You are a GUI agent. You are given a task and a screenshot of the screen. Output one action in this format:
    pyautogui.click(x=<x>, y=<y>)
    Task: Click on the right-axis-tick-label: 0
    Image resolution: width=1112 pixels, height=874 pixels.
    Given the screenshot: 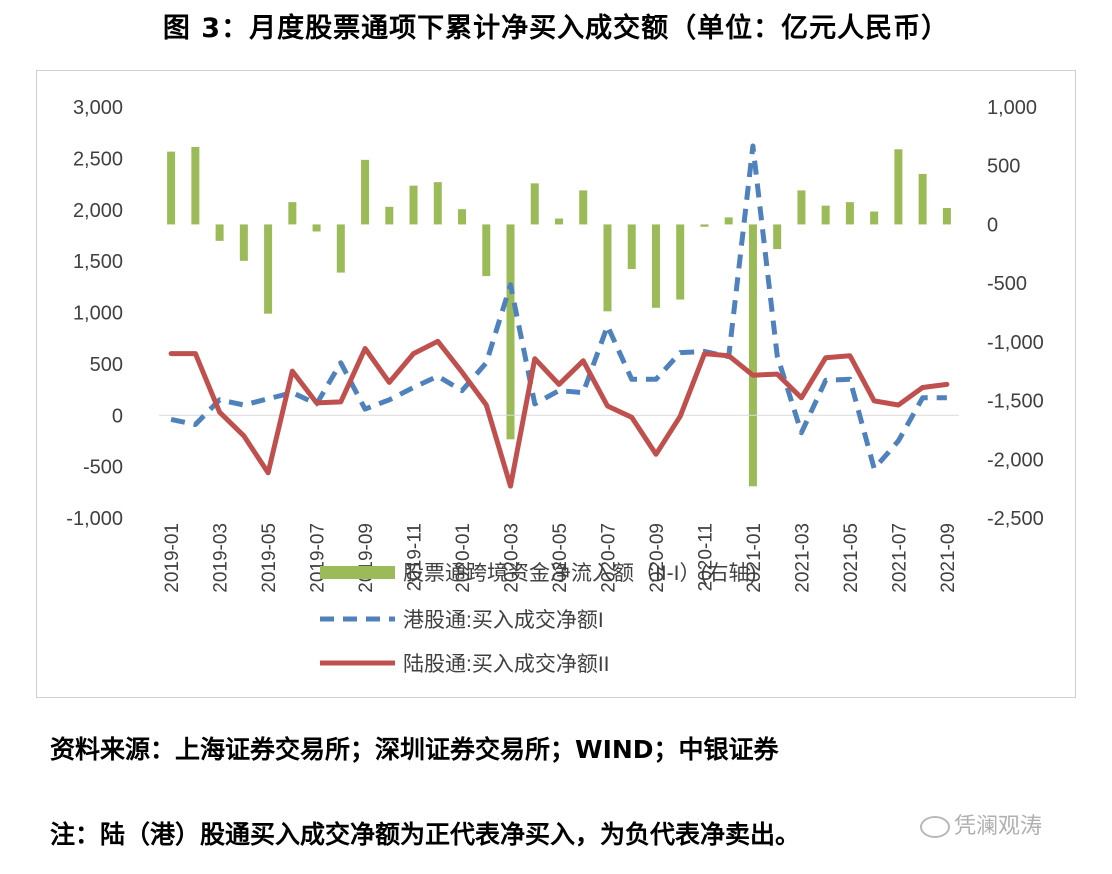 What is the action you would take?
    pyautogui.click(x=992, y=225)
    